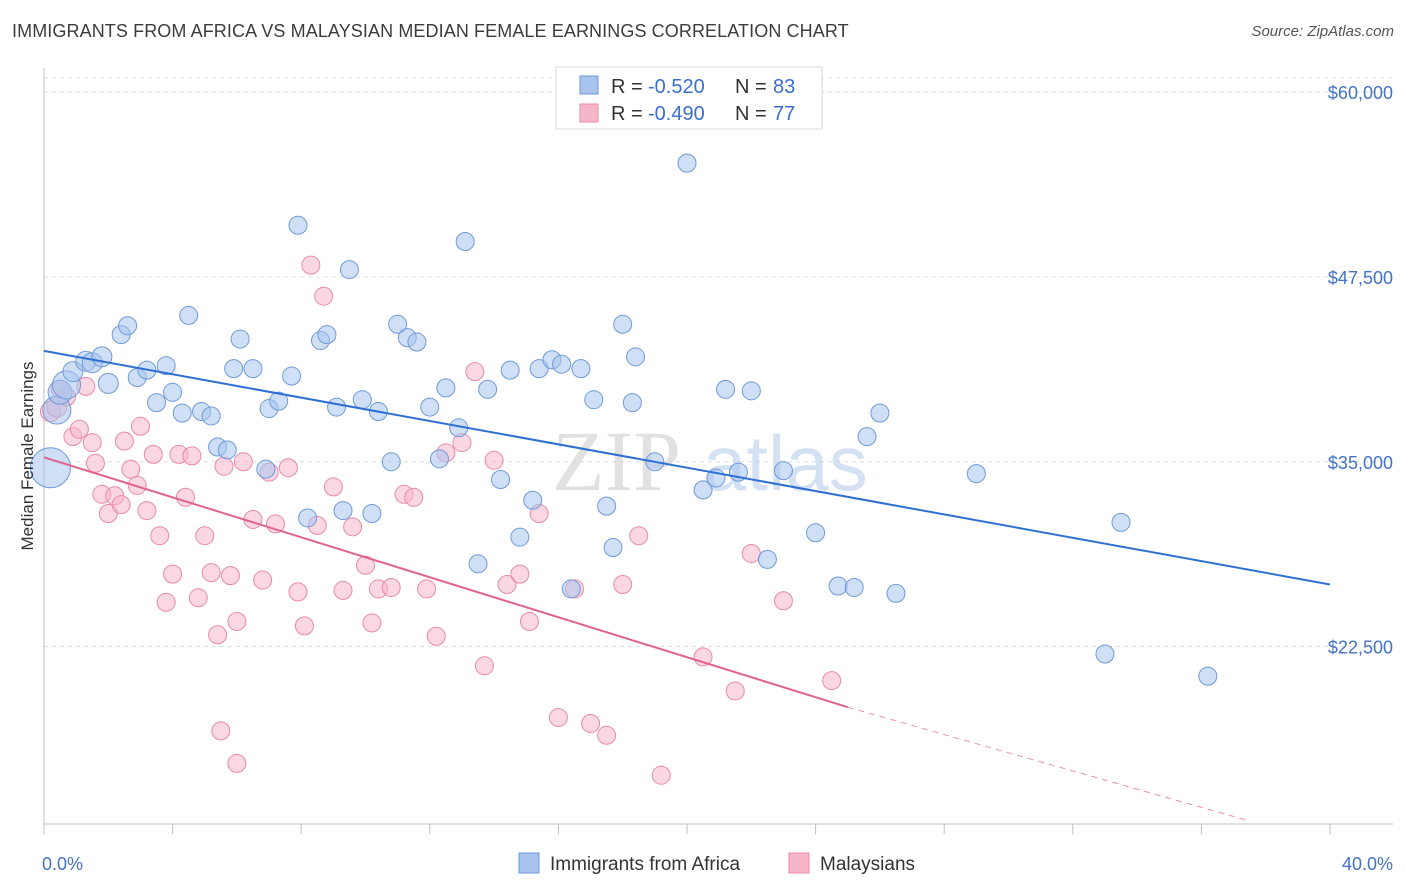 The image size is (1406, 892). Describe the element at coordinates (1360, 648) in the screenshot. I see `y-tick-label: $22,500` at that location.